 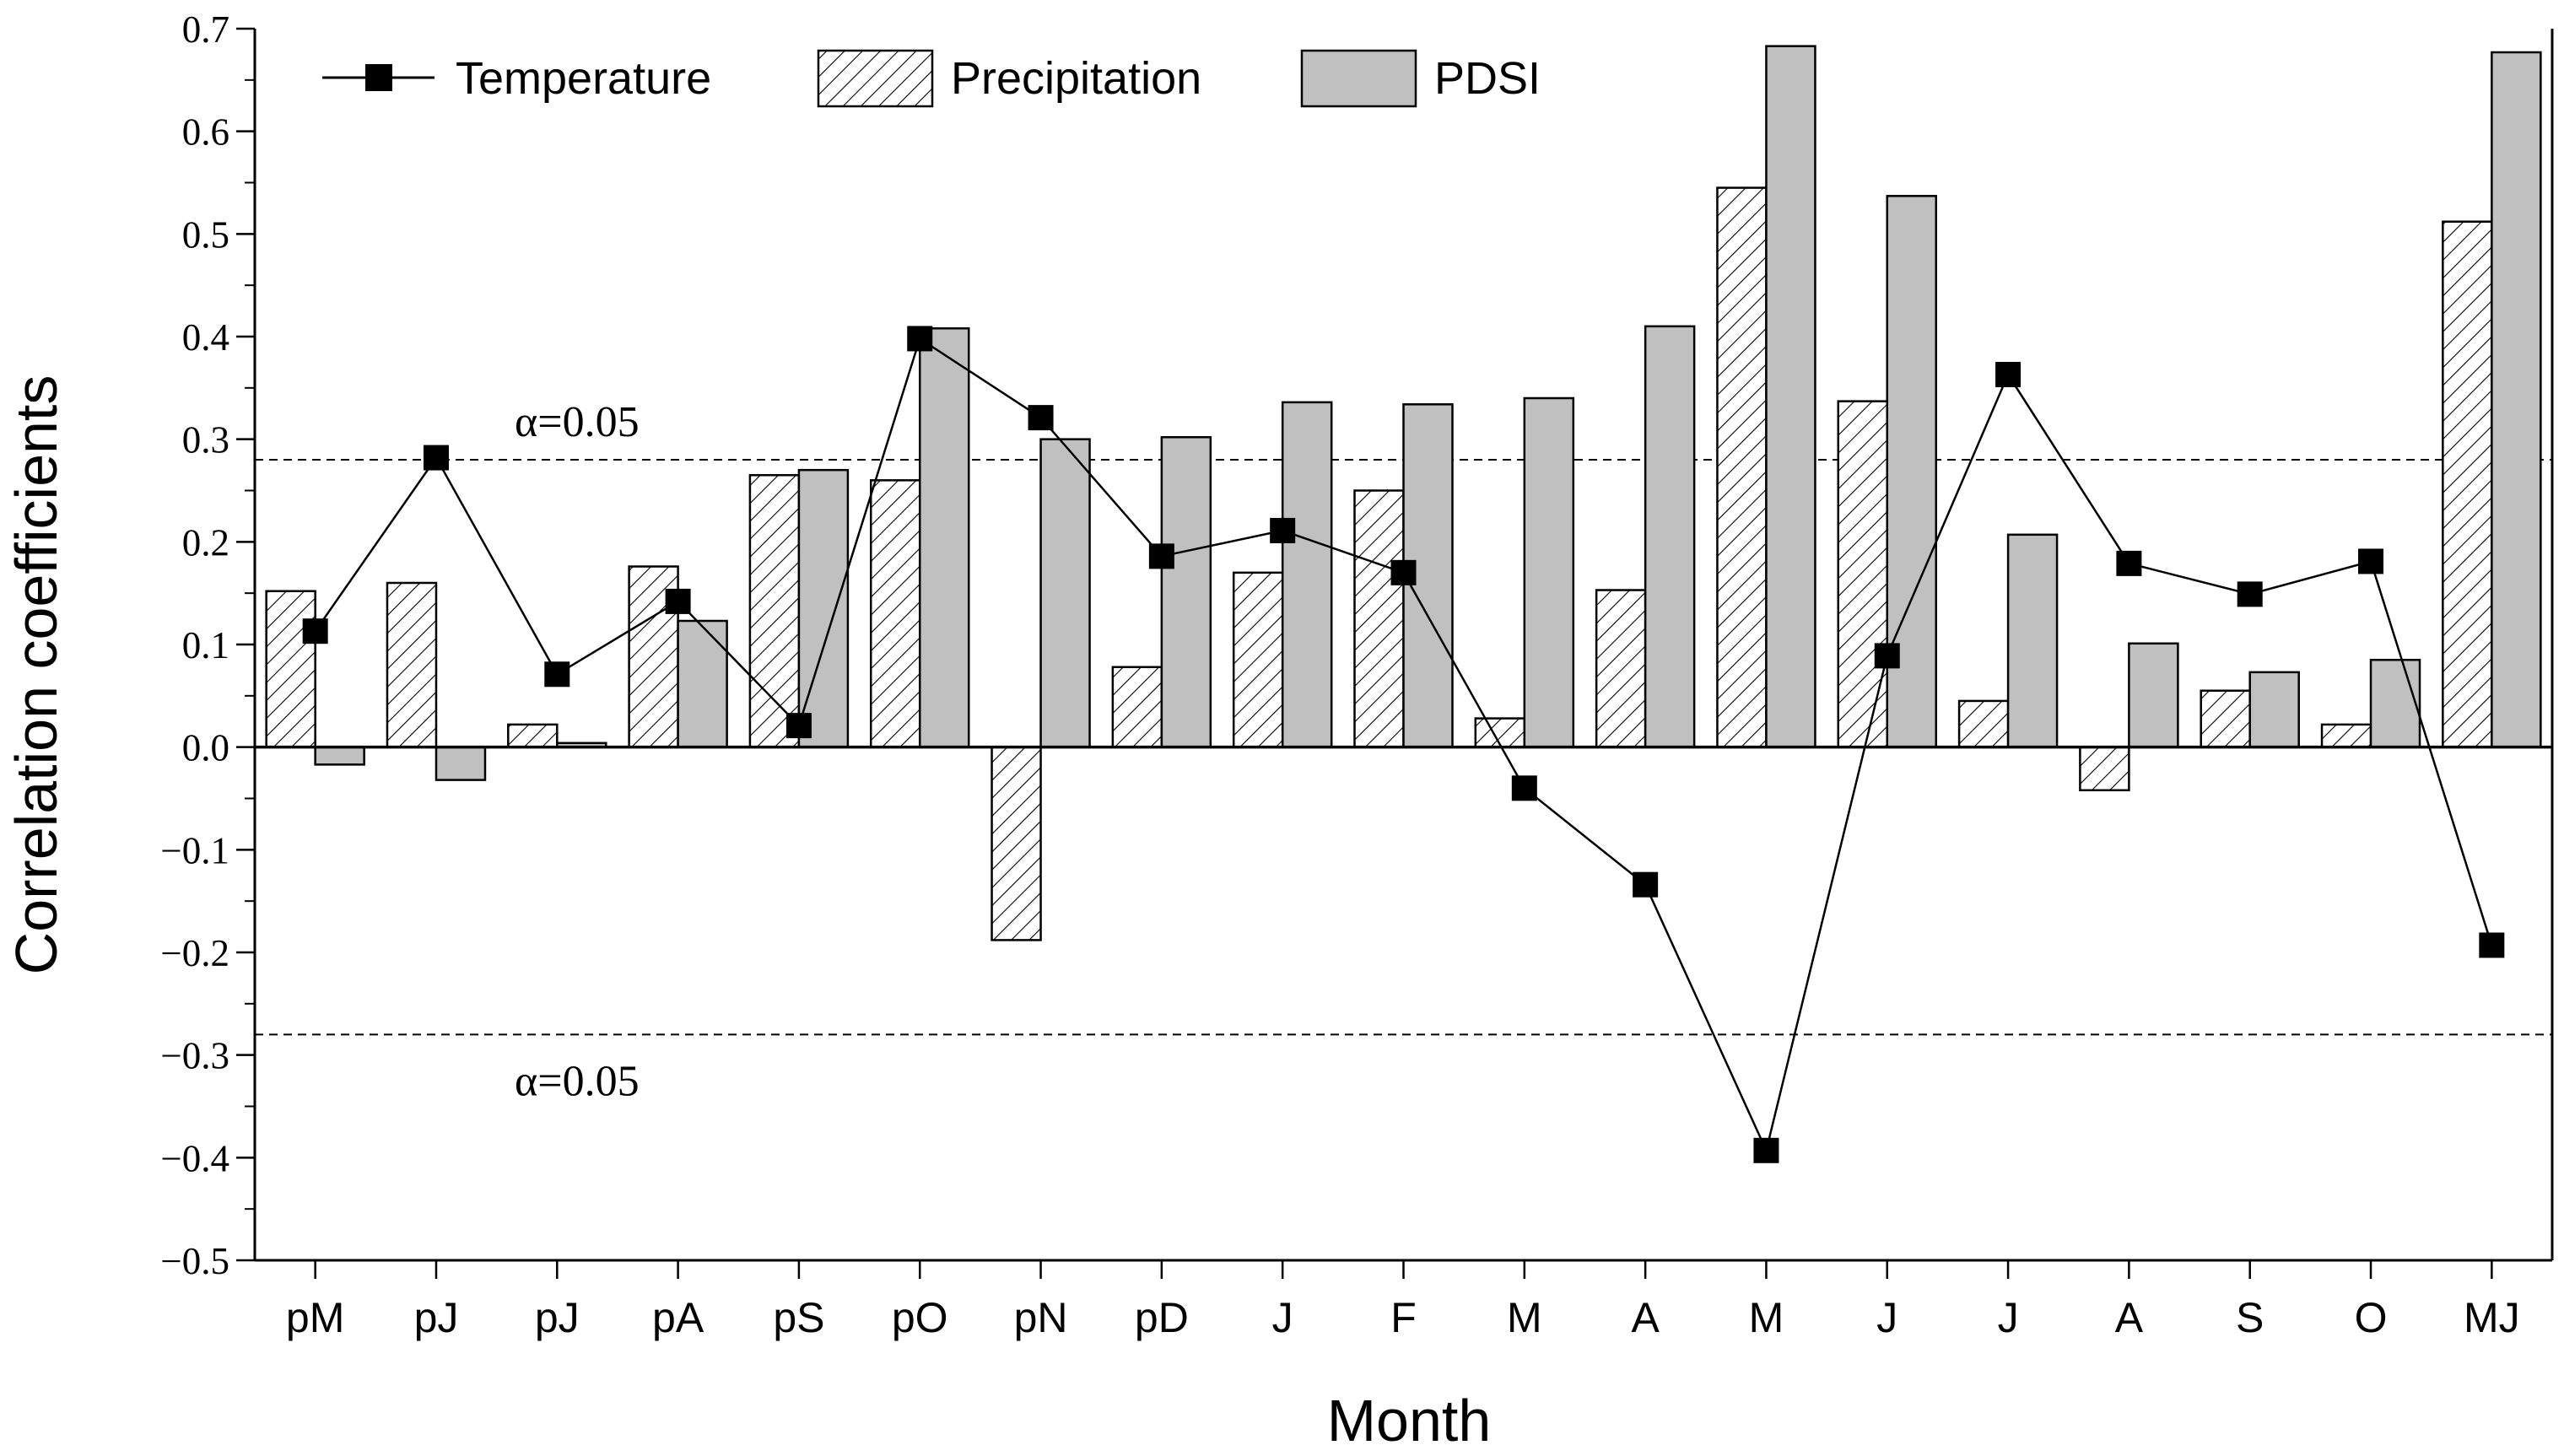 I want to click on x-tick-label-18: MJ, so click(x=2492, y=1317).